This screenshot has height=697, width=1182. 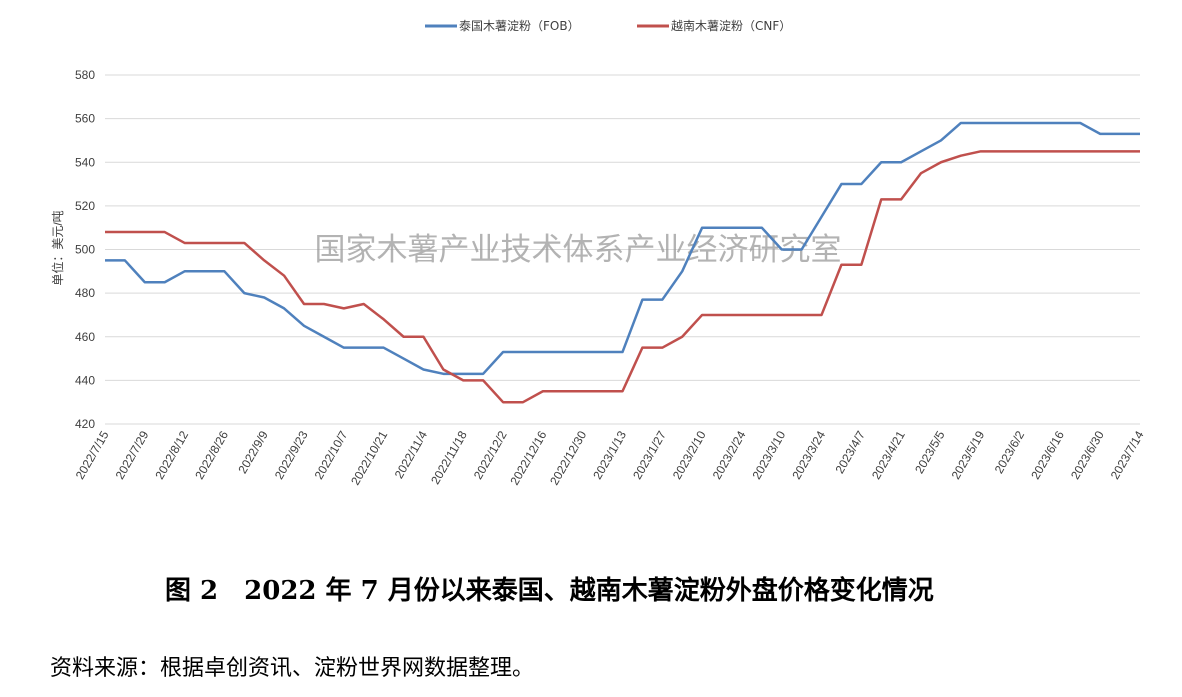 What do you see at coordinates (211, 455) in the screenshot?
I see `x-tick-label: 2022/8/26` at bounding box center [211, 455].